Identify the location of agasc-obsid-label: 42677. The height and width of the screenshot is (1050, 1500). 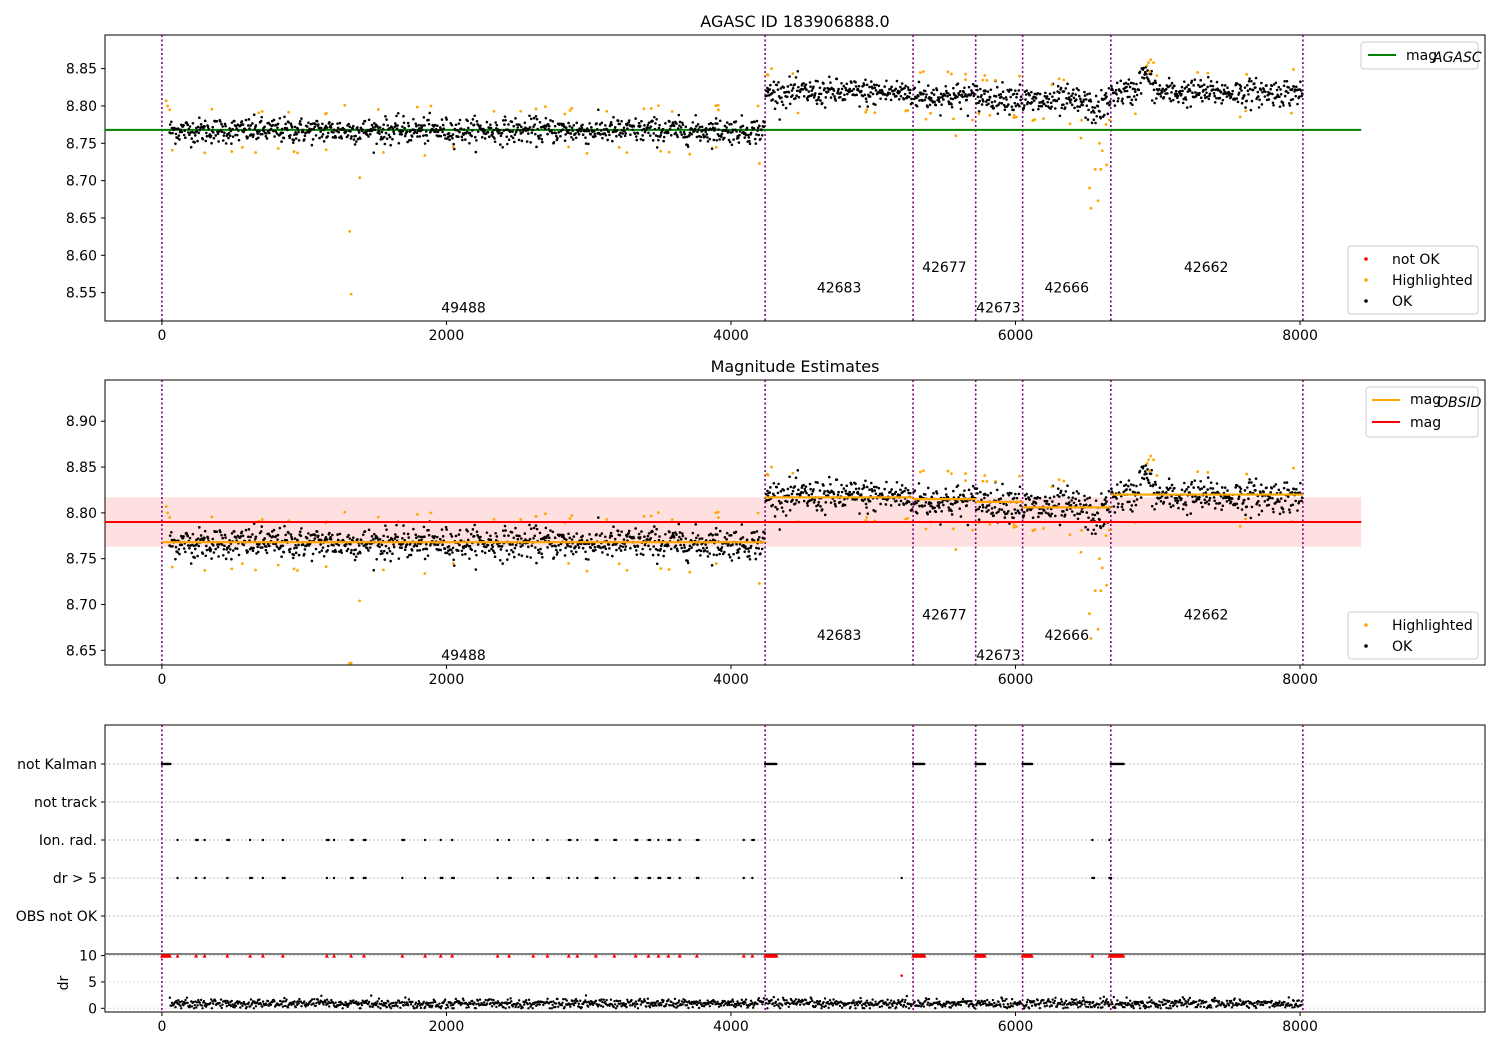
(944, 268).